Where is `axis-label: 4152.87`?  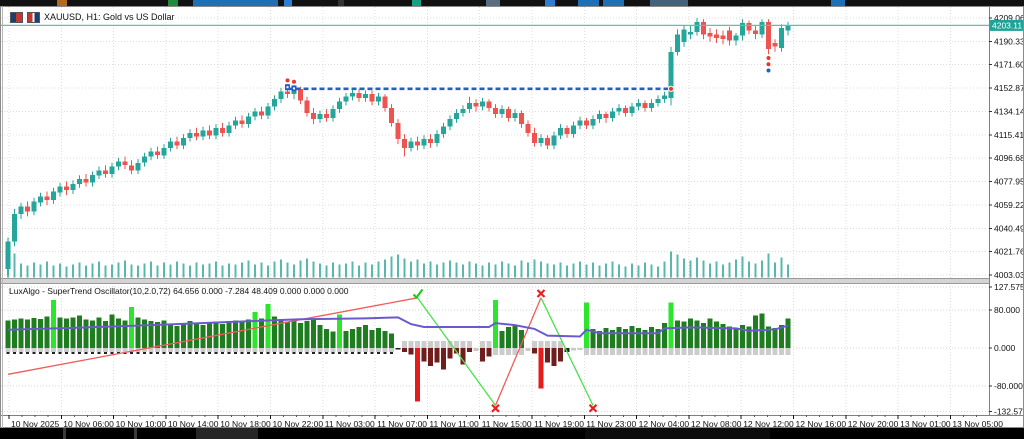 axis-label: 4152.87 is located at coordinates (1008, 88).